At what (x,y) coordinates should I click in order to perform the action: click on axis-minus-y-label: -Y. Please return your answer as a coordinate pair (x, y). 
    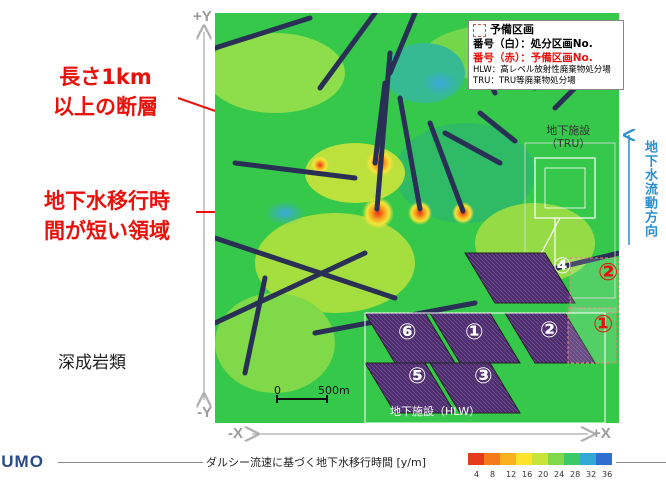
    Looking at the image, I should click on (204, 412).